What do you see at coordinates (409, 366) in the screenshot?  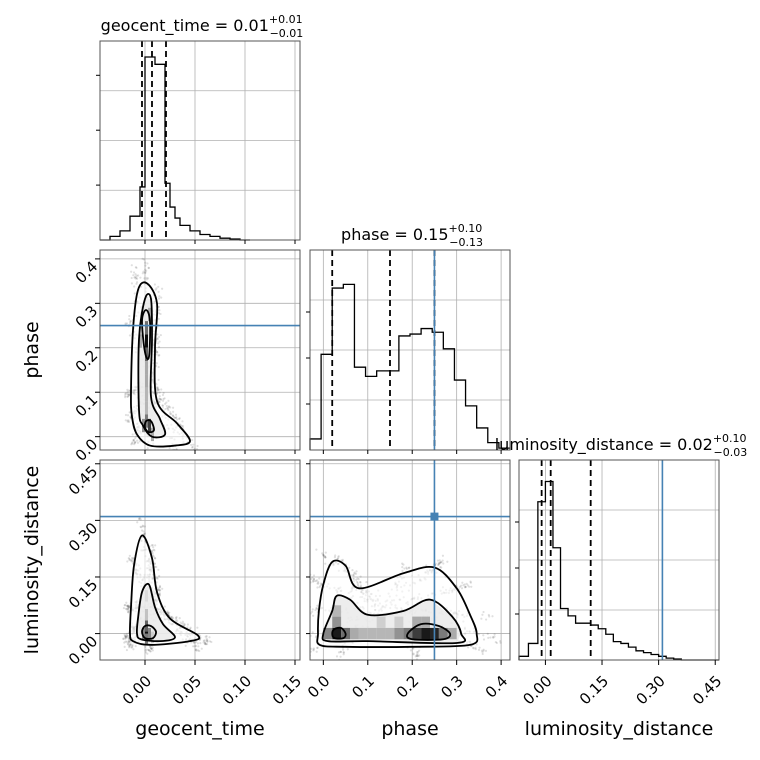 I see `histogram-phase` at bounding box center [409, 366].